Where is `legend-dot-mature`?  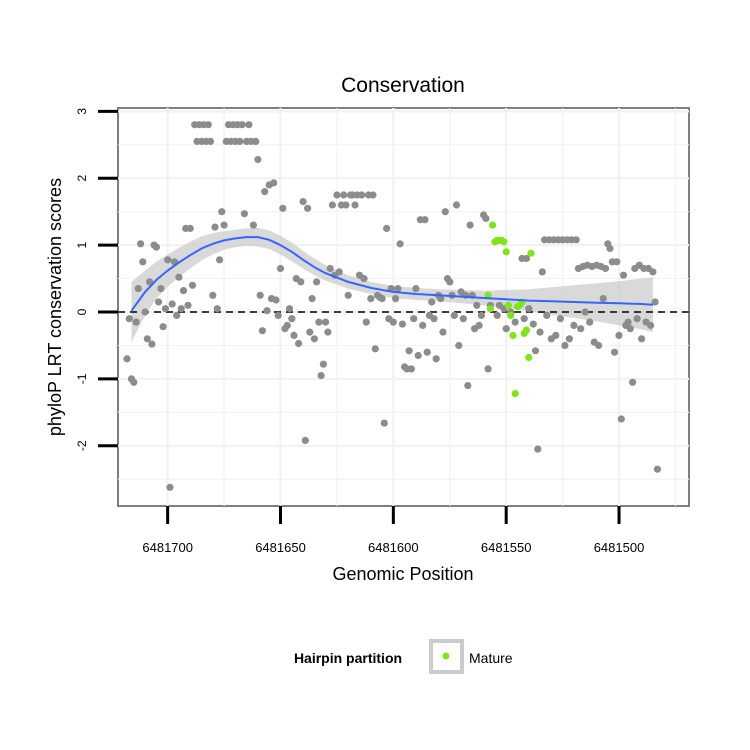
legend-dot-mature is located at coordinates (446, 656).